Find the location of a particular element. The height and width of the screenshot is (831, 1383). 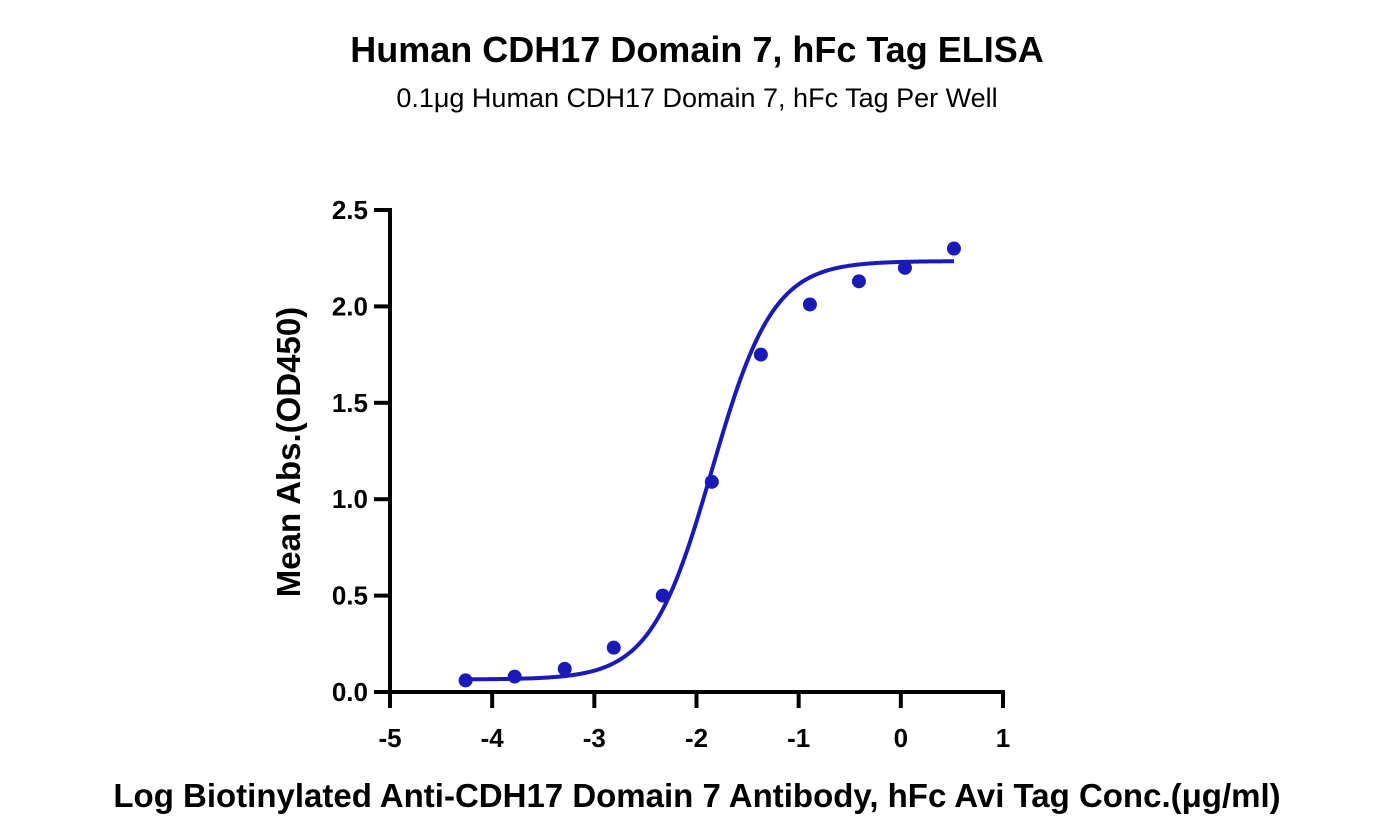

x-tick-label: 1 is located at coordinates (1003, 738).